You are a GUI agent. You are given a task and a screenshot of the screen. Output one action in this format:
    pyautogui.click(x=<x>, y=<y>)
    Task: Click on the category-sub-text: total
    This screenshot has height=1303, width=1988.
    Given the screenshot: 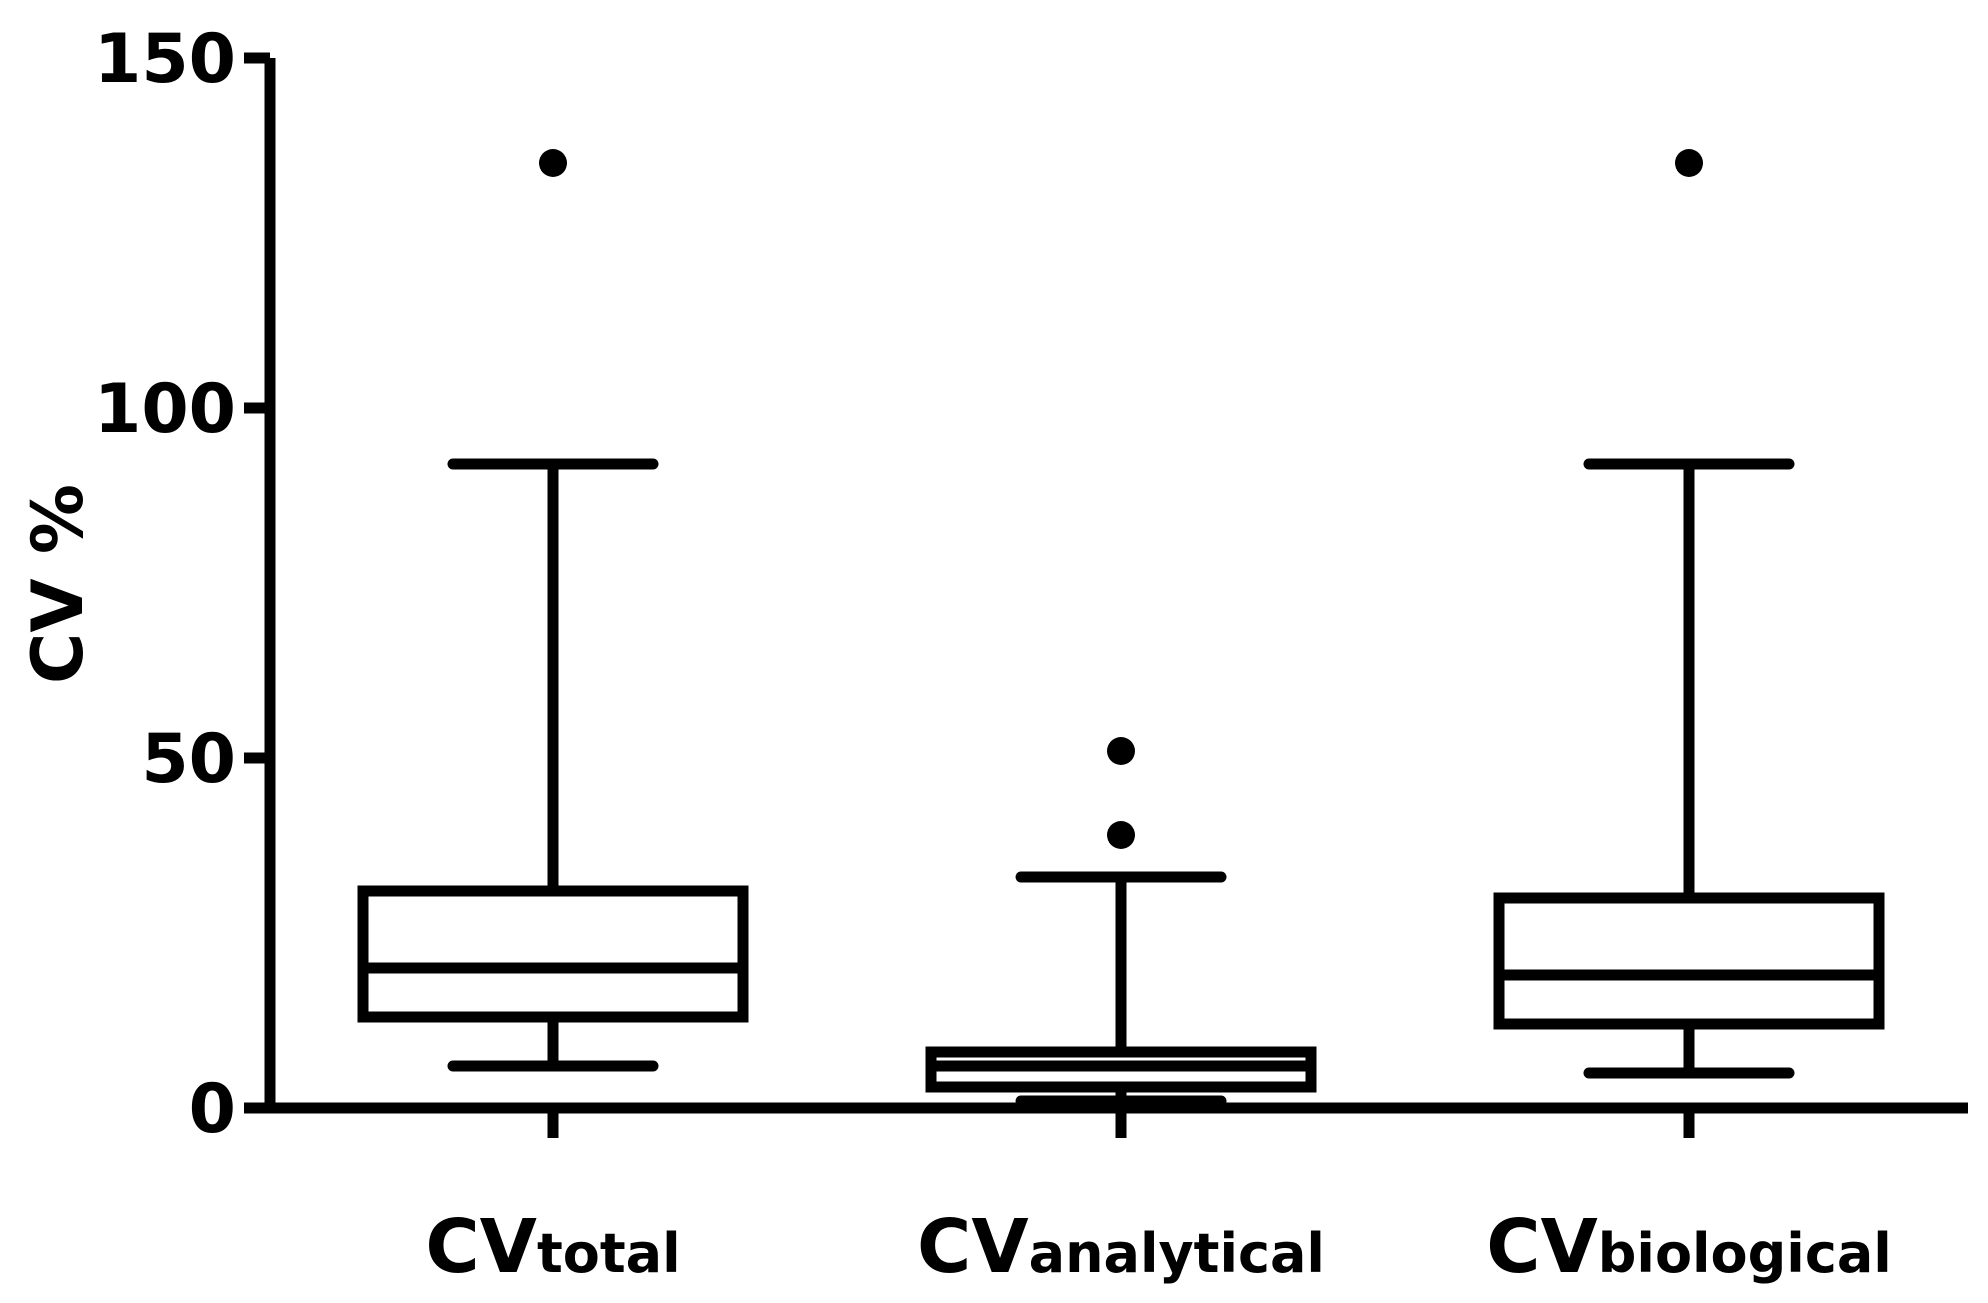 What is the action you would take?
    pyautogui.click(x=609, y=1253)
    